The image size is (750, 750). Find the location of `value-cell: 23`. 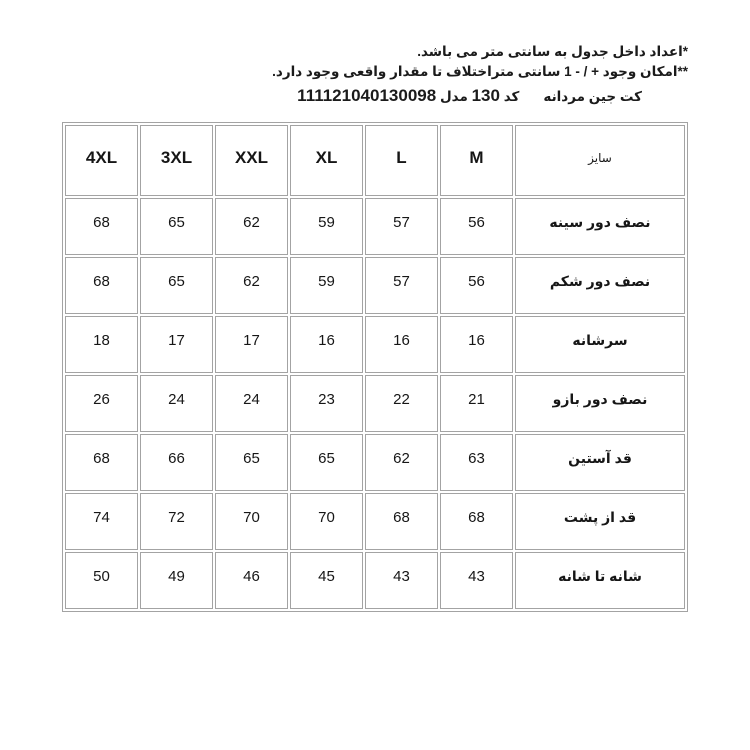

value-cell: 23 is located at coordinates (326, 403).